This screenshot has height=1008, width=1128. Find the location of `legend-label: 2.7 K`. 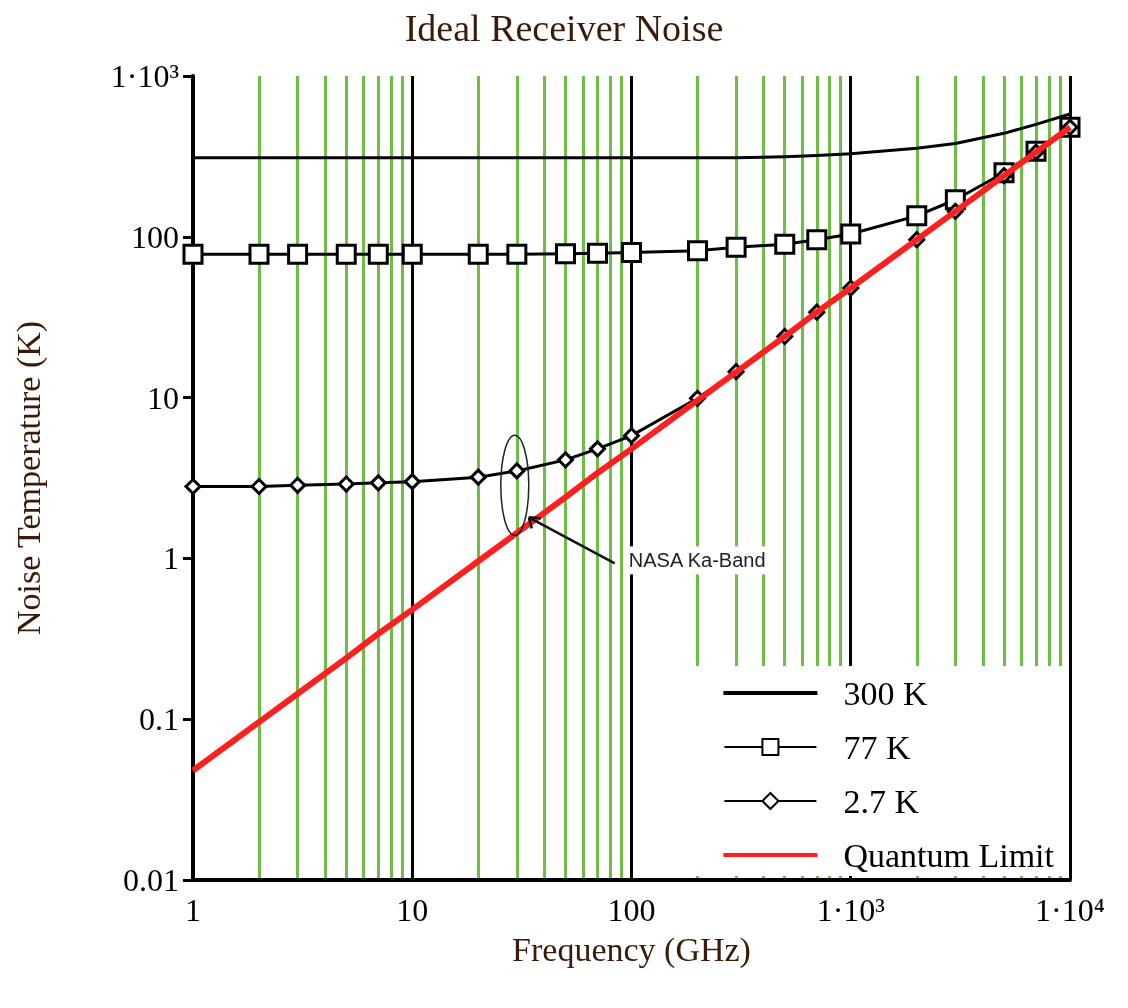

legend-label: 2.7 K is located at coordinates (881, 801).